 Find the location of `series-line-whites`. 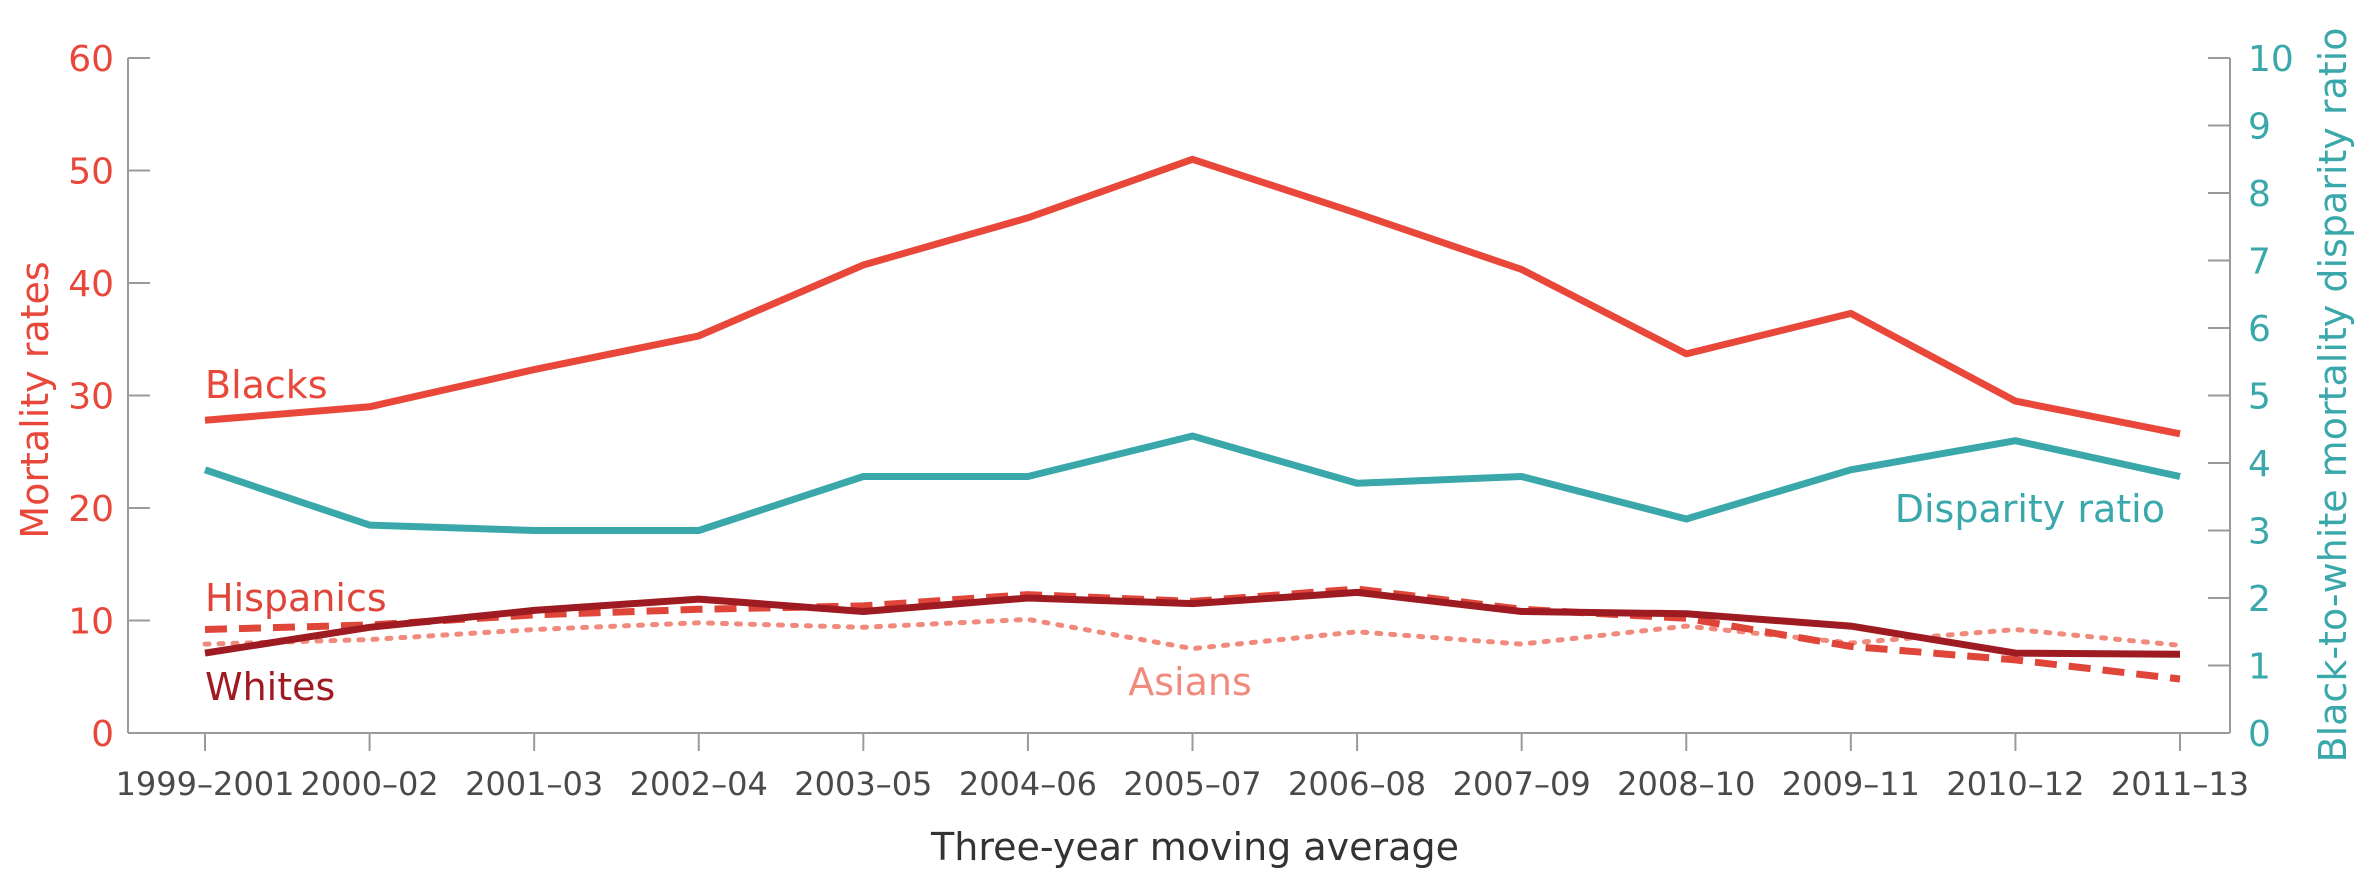

series-line-whites is located at coordinates (1192, 623).